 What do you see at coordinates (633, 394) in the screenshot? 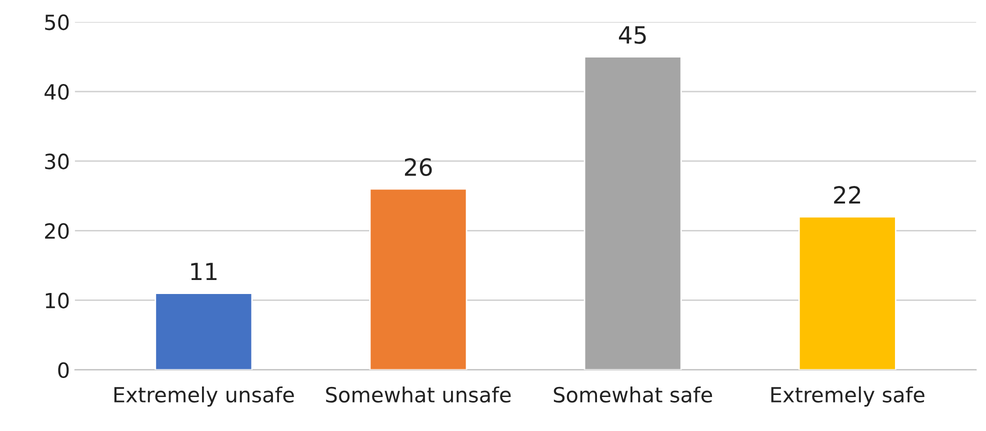
I see `x-tick-label: Somewhat safe` at bounding box center [633, 394].